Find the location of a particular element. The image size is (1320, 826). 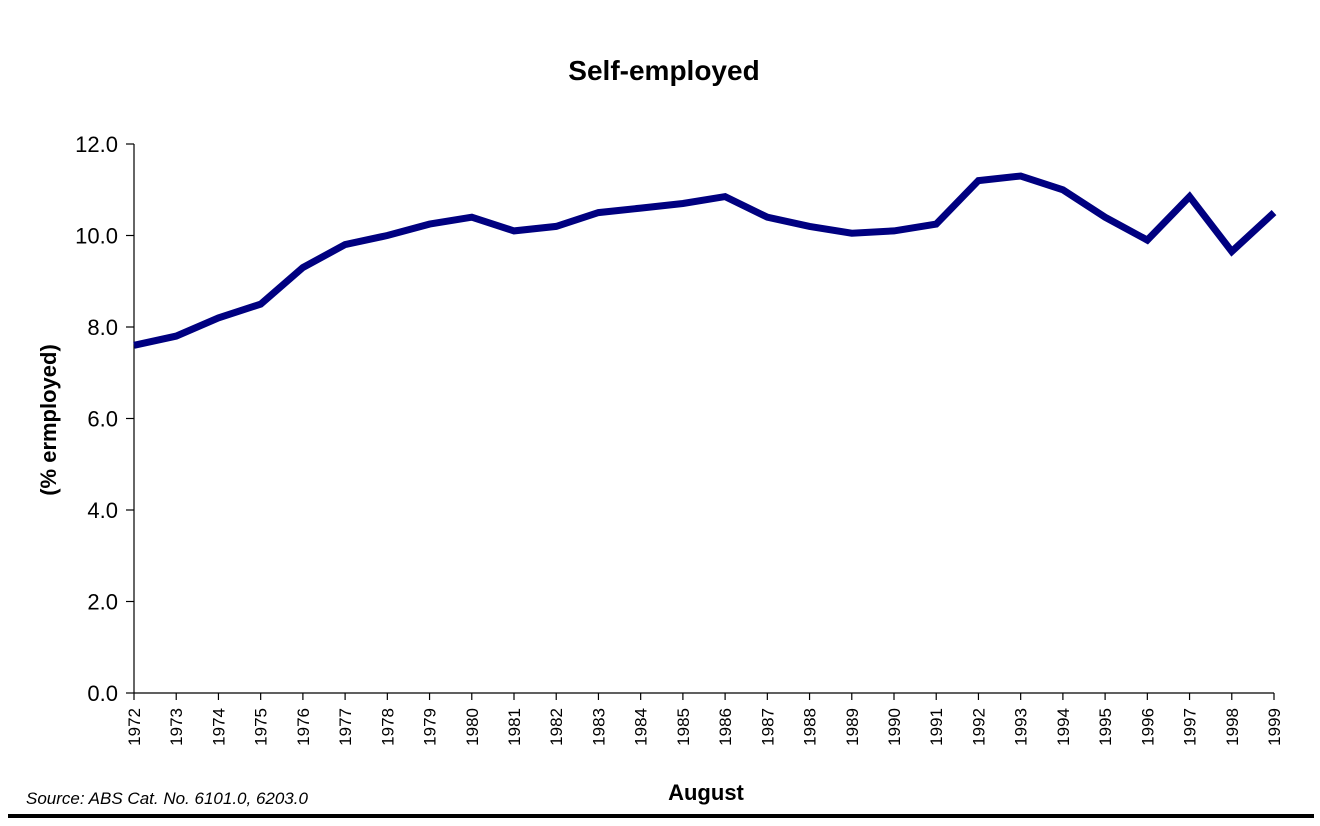

y-tick-label: 8.0 is located at coordinates (102, 327).